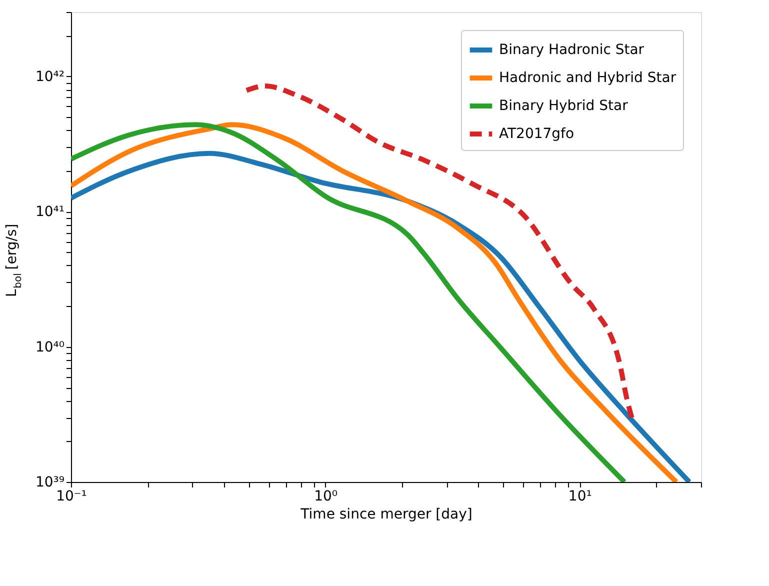 The image size is (769, 586). Describe the element at coordinates (49, 212) in the screenshot. I see `y-tick-label: 10⁴¹` at that location.